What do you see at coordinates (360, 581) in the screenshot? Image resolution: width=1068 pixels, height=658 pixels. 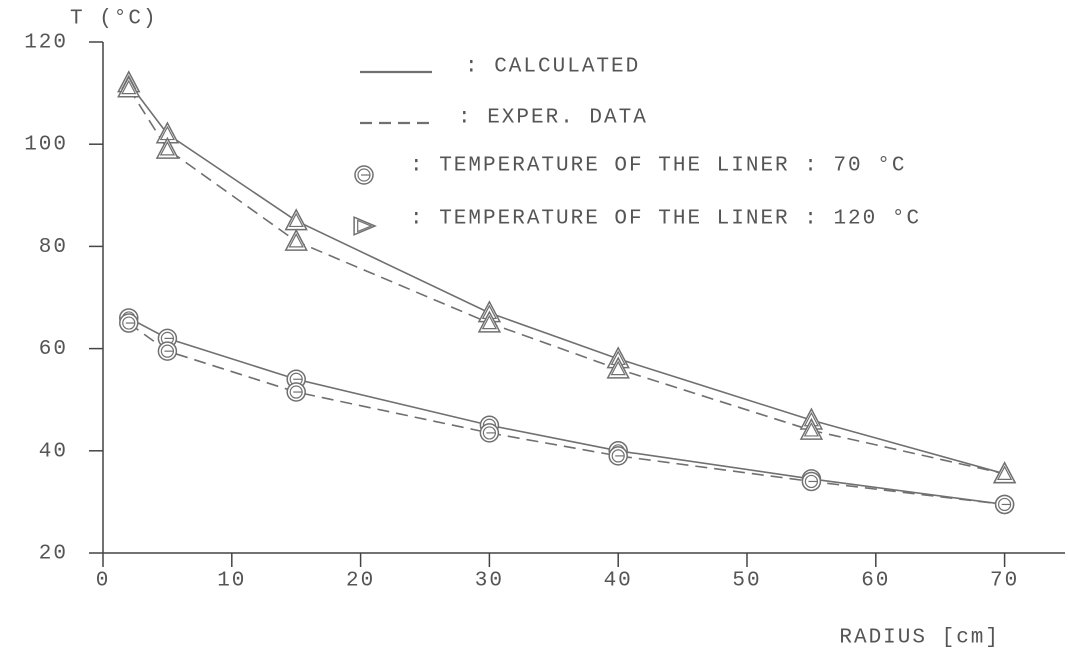 I see `x-tick-label: 20` at bounding box center [360, 581].